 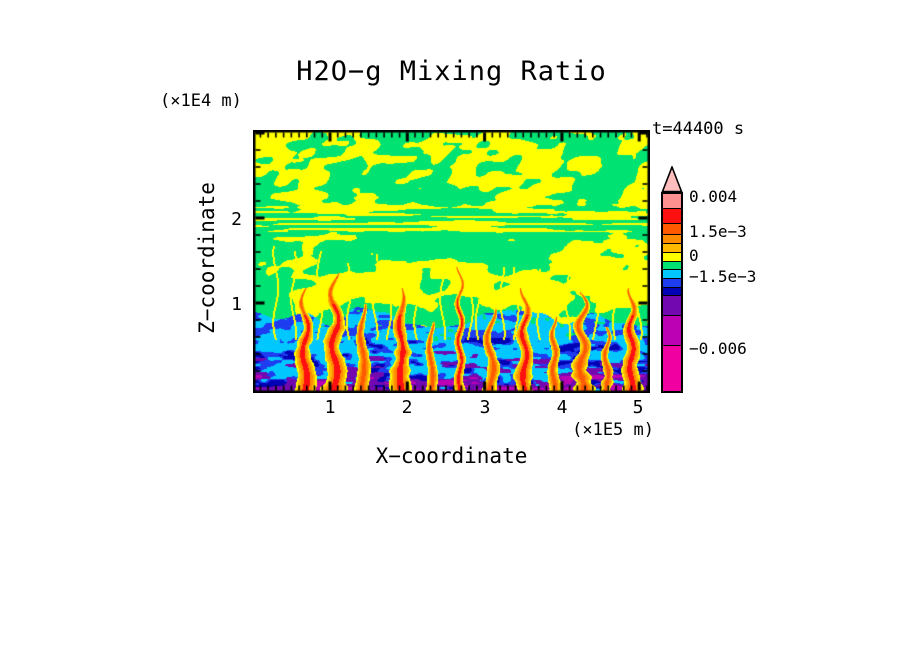 What do you see at coordinates (451, 71) in the screenshot?
I see `plot-title: H2O−g Mixing Ratio` at bounding box center [451, 71].